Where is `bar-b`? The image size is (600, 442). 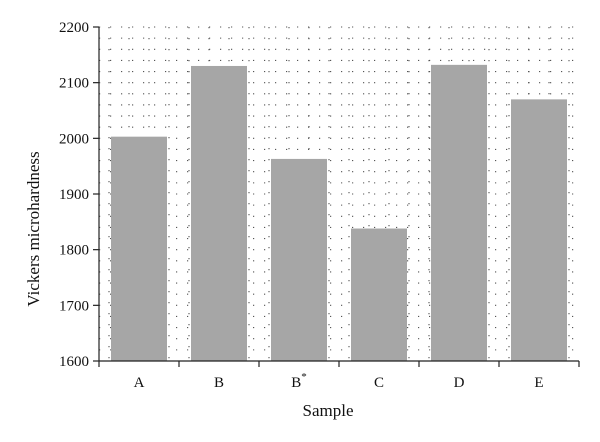 bar-b is located at coordinates (219, 213).